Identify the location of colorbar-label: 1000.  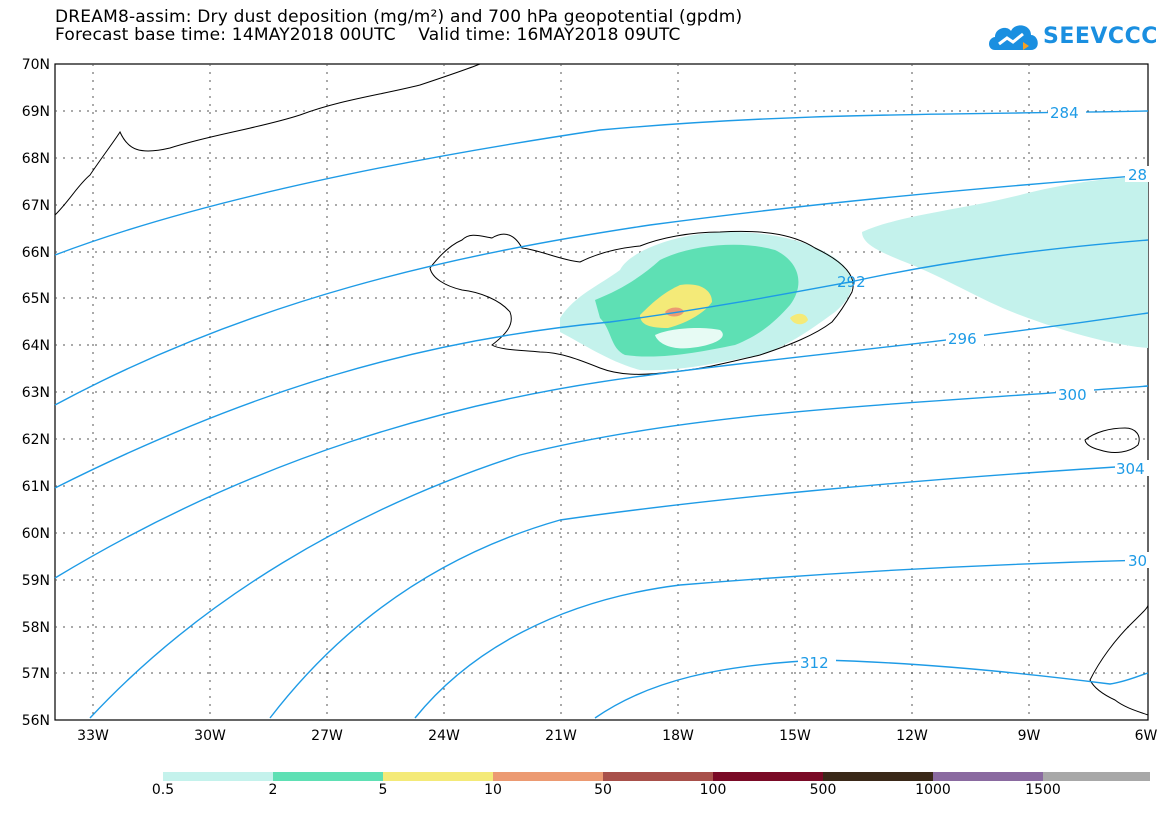
(933, 790).